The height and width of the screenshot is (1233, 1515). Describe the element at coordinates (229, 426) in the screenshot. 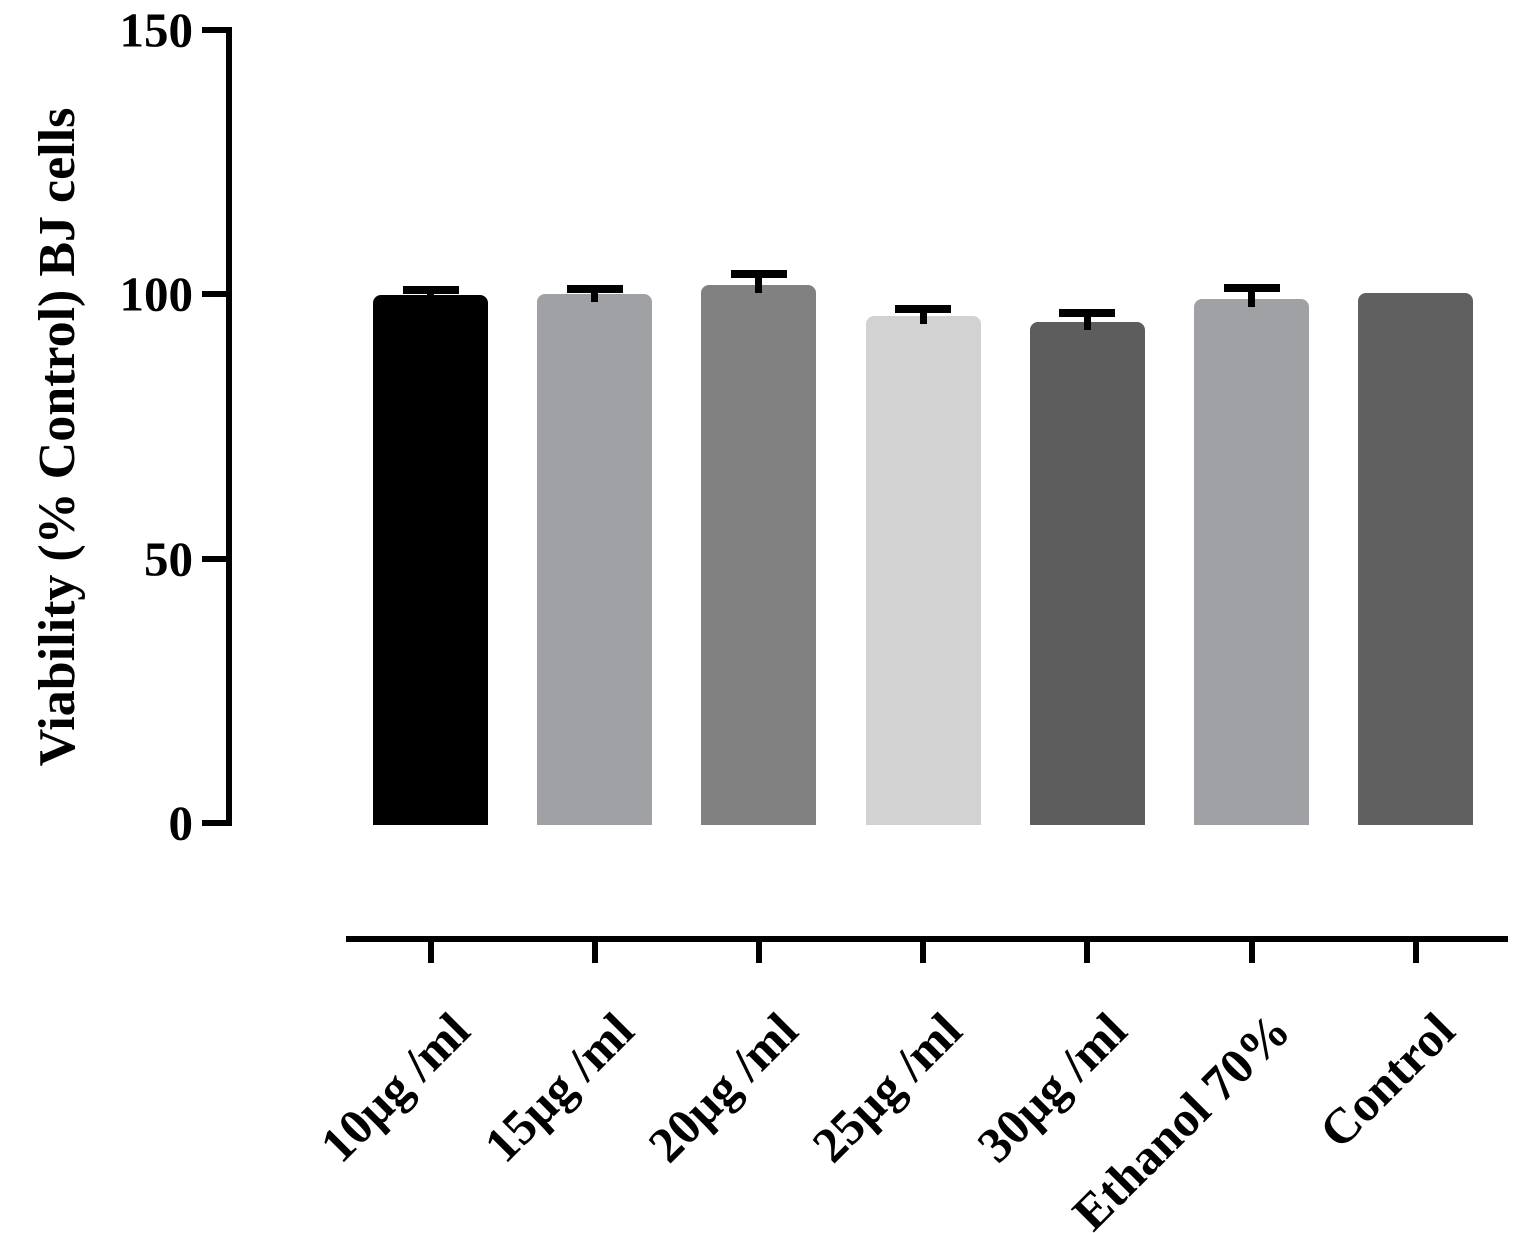

I see `y-axis-line` at that location.